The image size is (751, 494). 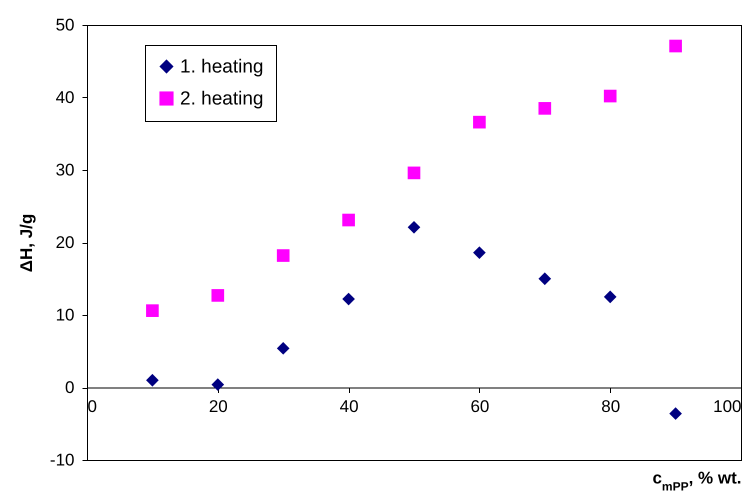 What do you see at coordinates (62, 460) in the screenshot?
I see `y-tick-label: -10` at bounding box center [62, 460].